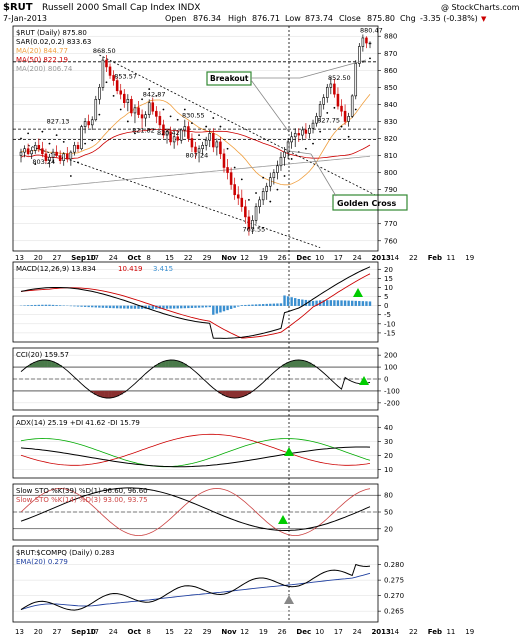 The image size is (529, 640). I want to click on x-tick-label: 26, so click(282, 258).